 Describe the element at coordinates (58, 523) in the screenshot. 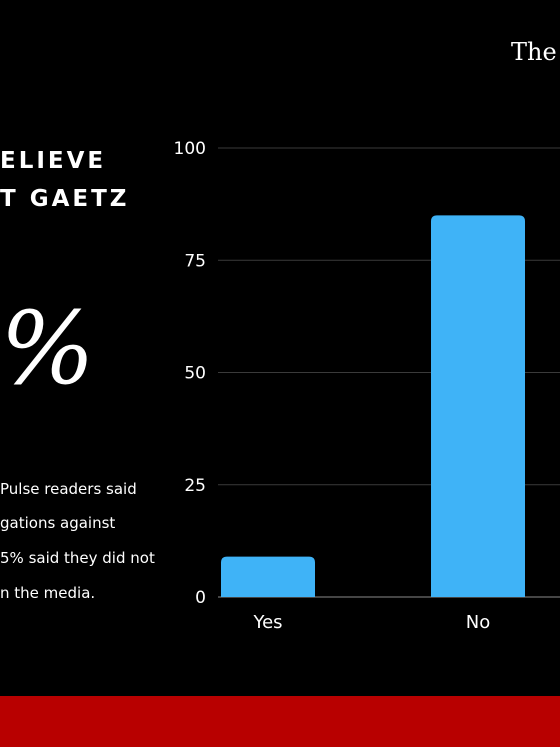

I see `summary-line-2: gations against` at that location.